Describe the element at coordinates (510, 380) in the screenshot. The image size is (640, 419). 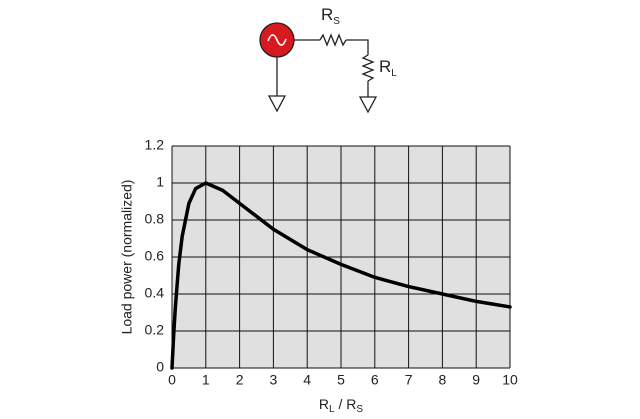
I see `x-tick-label: 10` at that location.